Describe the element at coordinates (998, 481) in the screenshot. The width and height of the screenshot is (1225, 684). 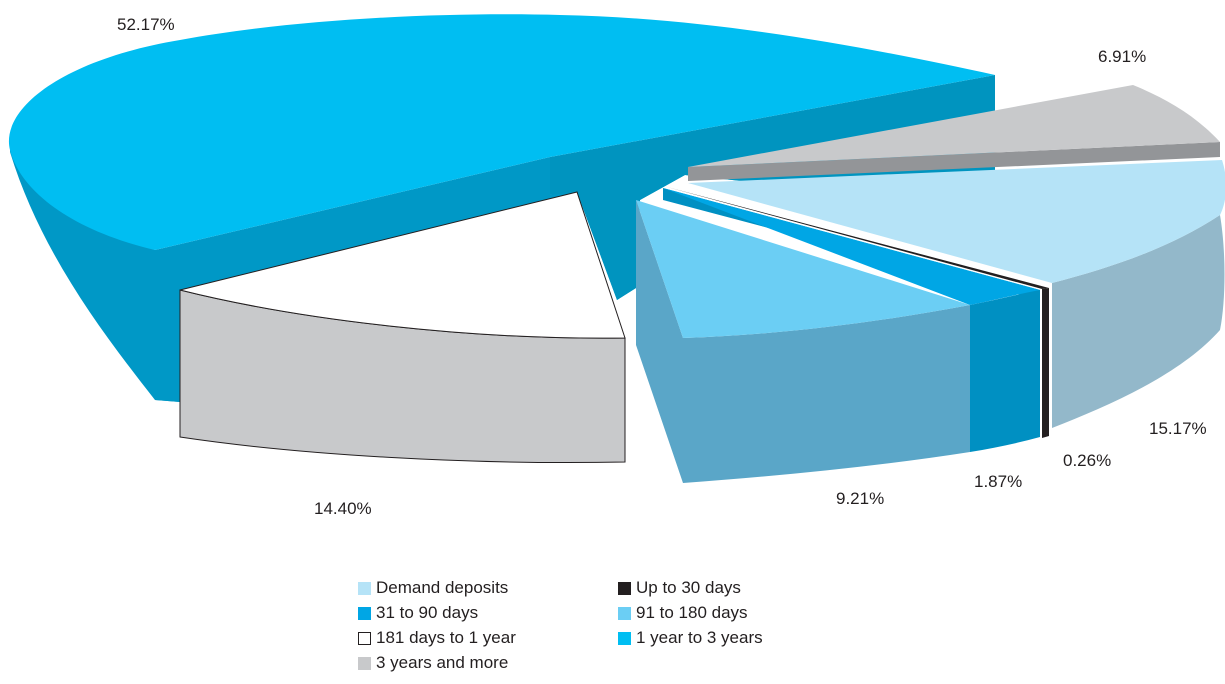
I see `label-31-to-90-days: 1.87%` at that location.